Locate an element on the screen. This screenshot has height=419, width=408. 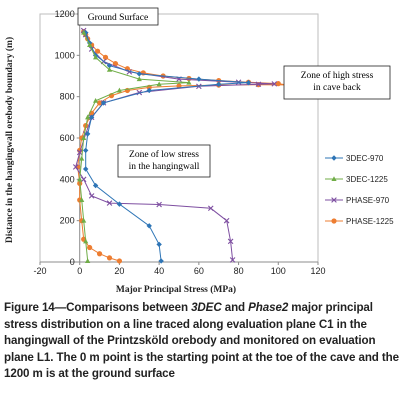
y-tick-label: 800 is located at coordinates (67, 97).